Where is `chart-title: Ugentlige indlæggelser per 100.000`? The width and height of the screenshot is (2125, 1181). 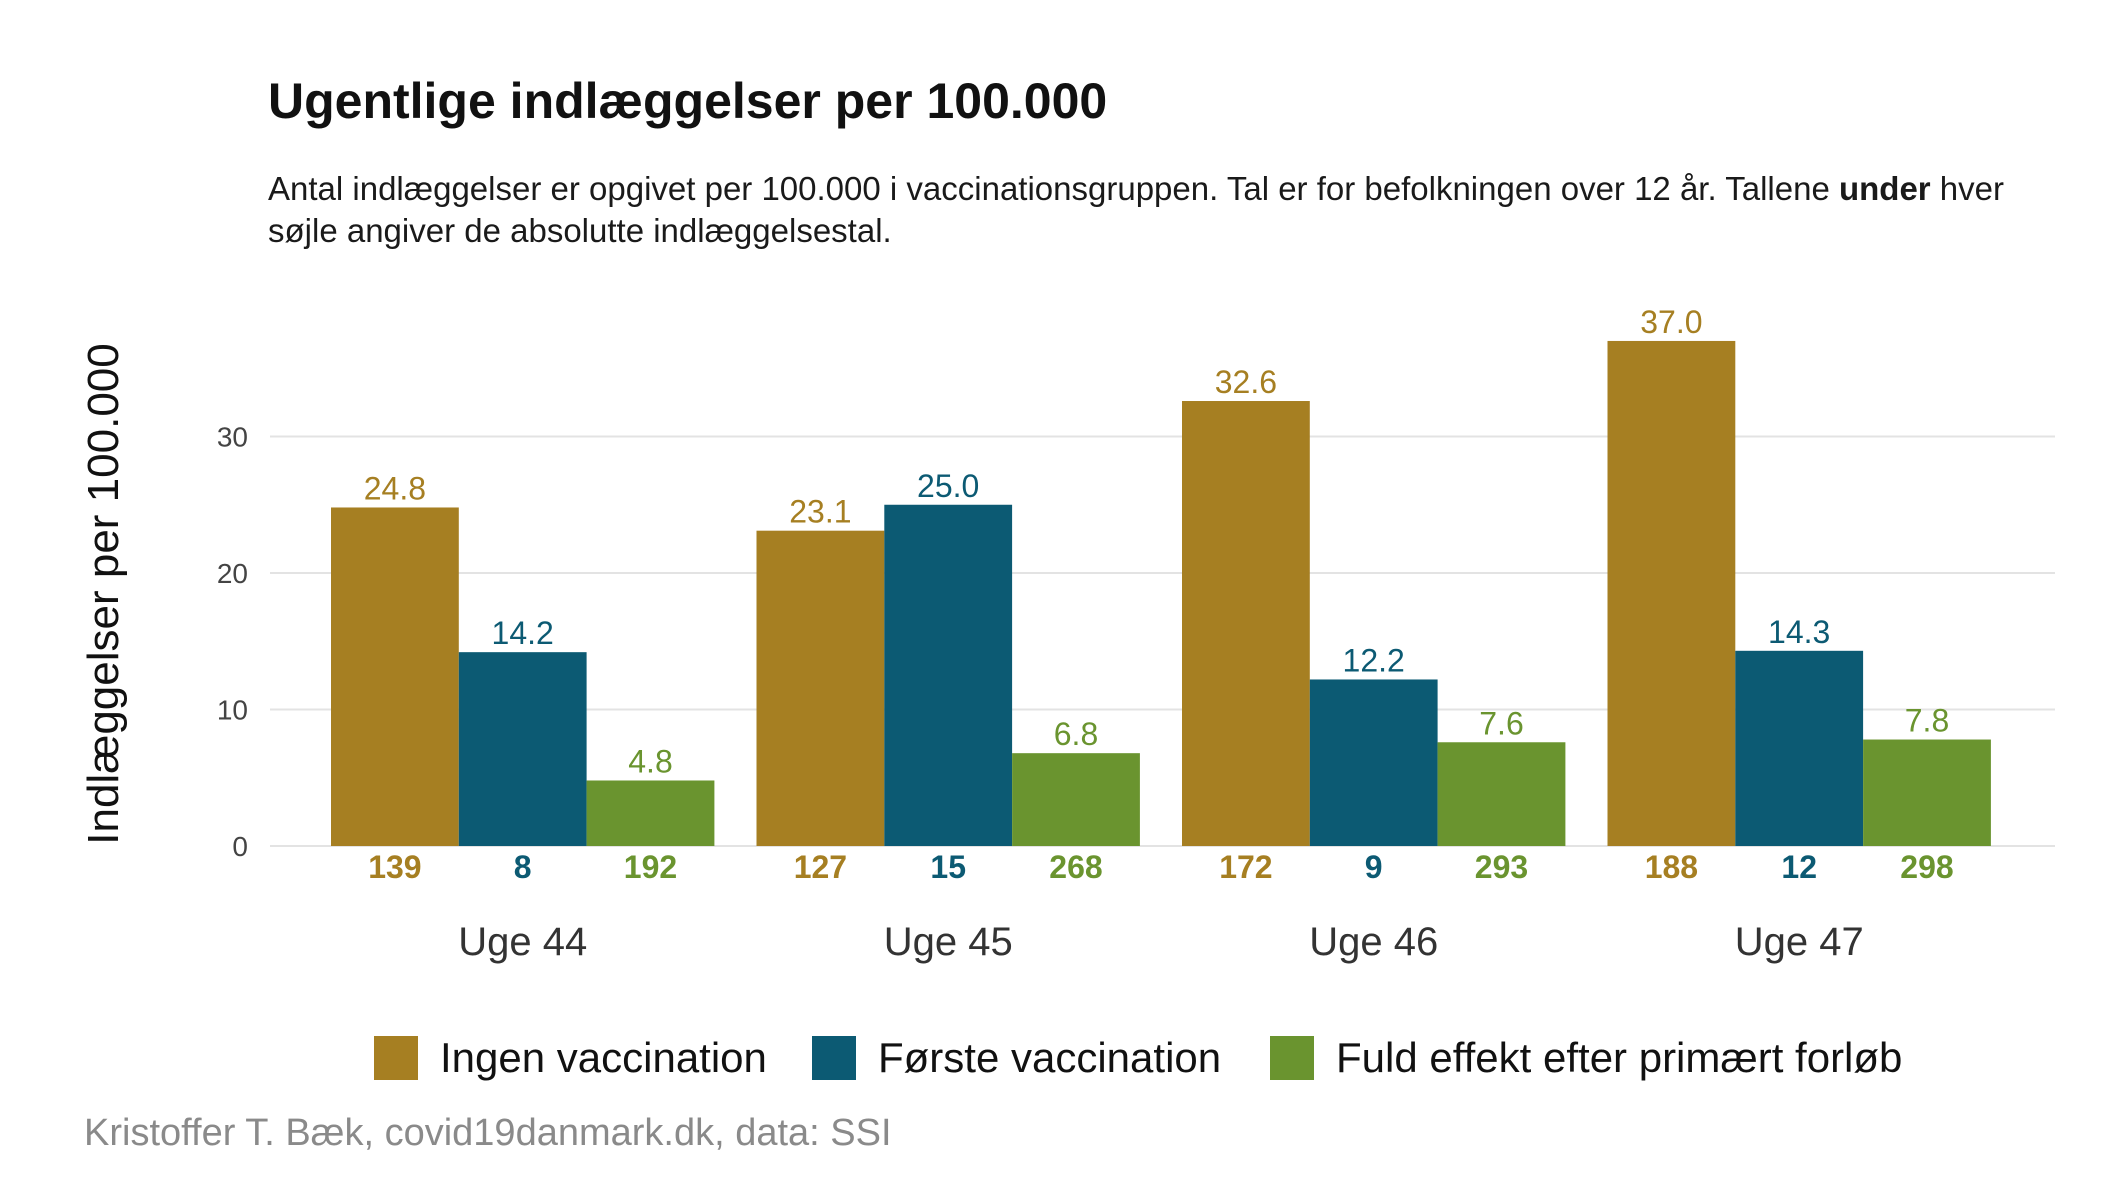 chart-title: Ugentlige indlæggelser per 100.000 is located at coordinates (688, 101).